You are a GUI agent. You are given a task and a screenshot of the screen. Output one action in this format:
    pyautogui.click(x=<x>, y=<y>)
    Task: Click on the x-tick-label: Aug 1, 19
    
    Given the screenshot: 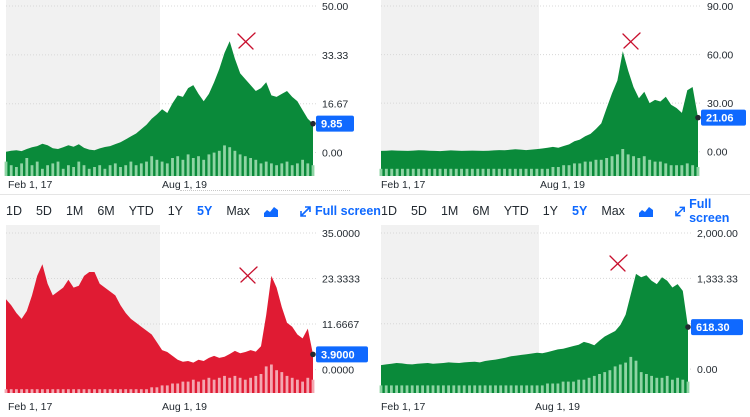 What is the action you would take?
    pyautogui.click(x=557, y=407)
    